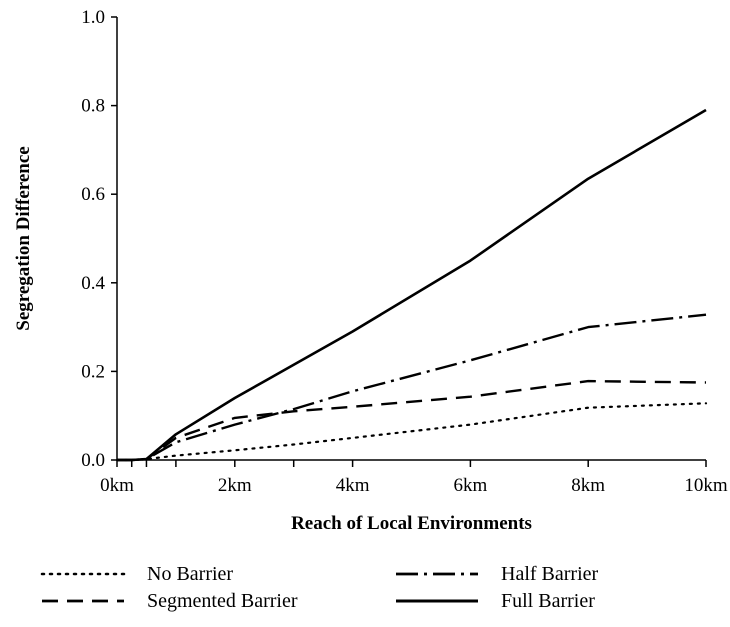 This screenshot has height=627, width=730. Describe the element at coordinates (222, 601) in the screenshot. I see `legend-label-segmented-barrier: Segmented Barrier` at that location.